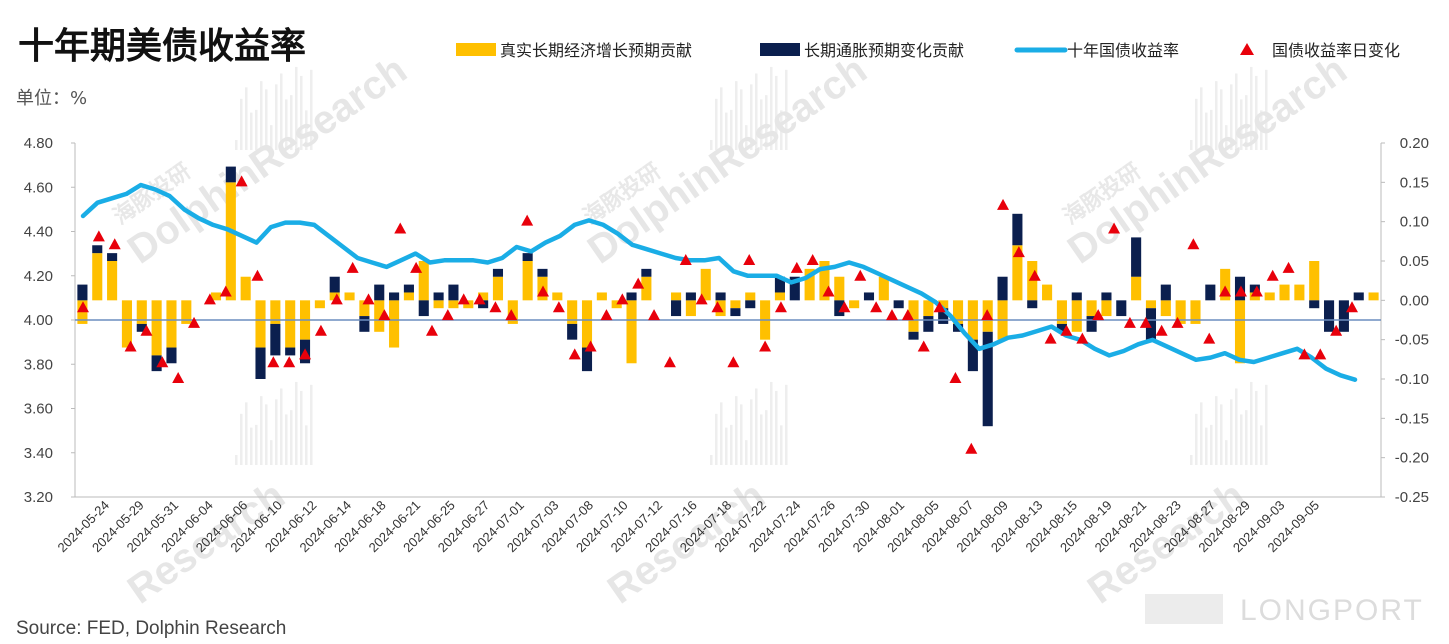  What do you see at coordinates (1332, 610) in the screenshot?
I see `longport-logo: LONGPORT` at bounding box center [1332, 610].